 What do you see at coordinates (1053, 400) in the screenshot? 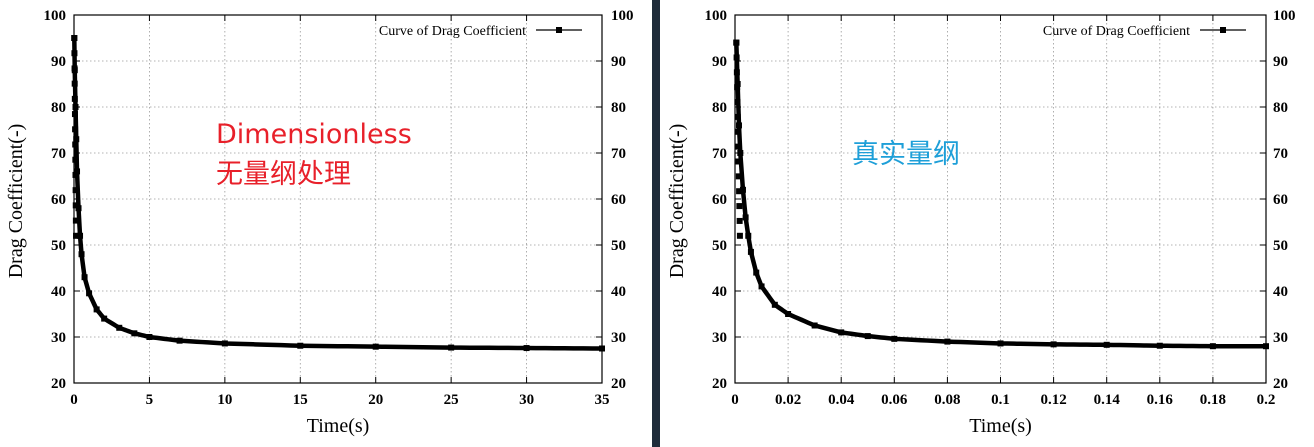
I see `x-tick-label: 0.12` at bounding box center [1053, 400].